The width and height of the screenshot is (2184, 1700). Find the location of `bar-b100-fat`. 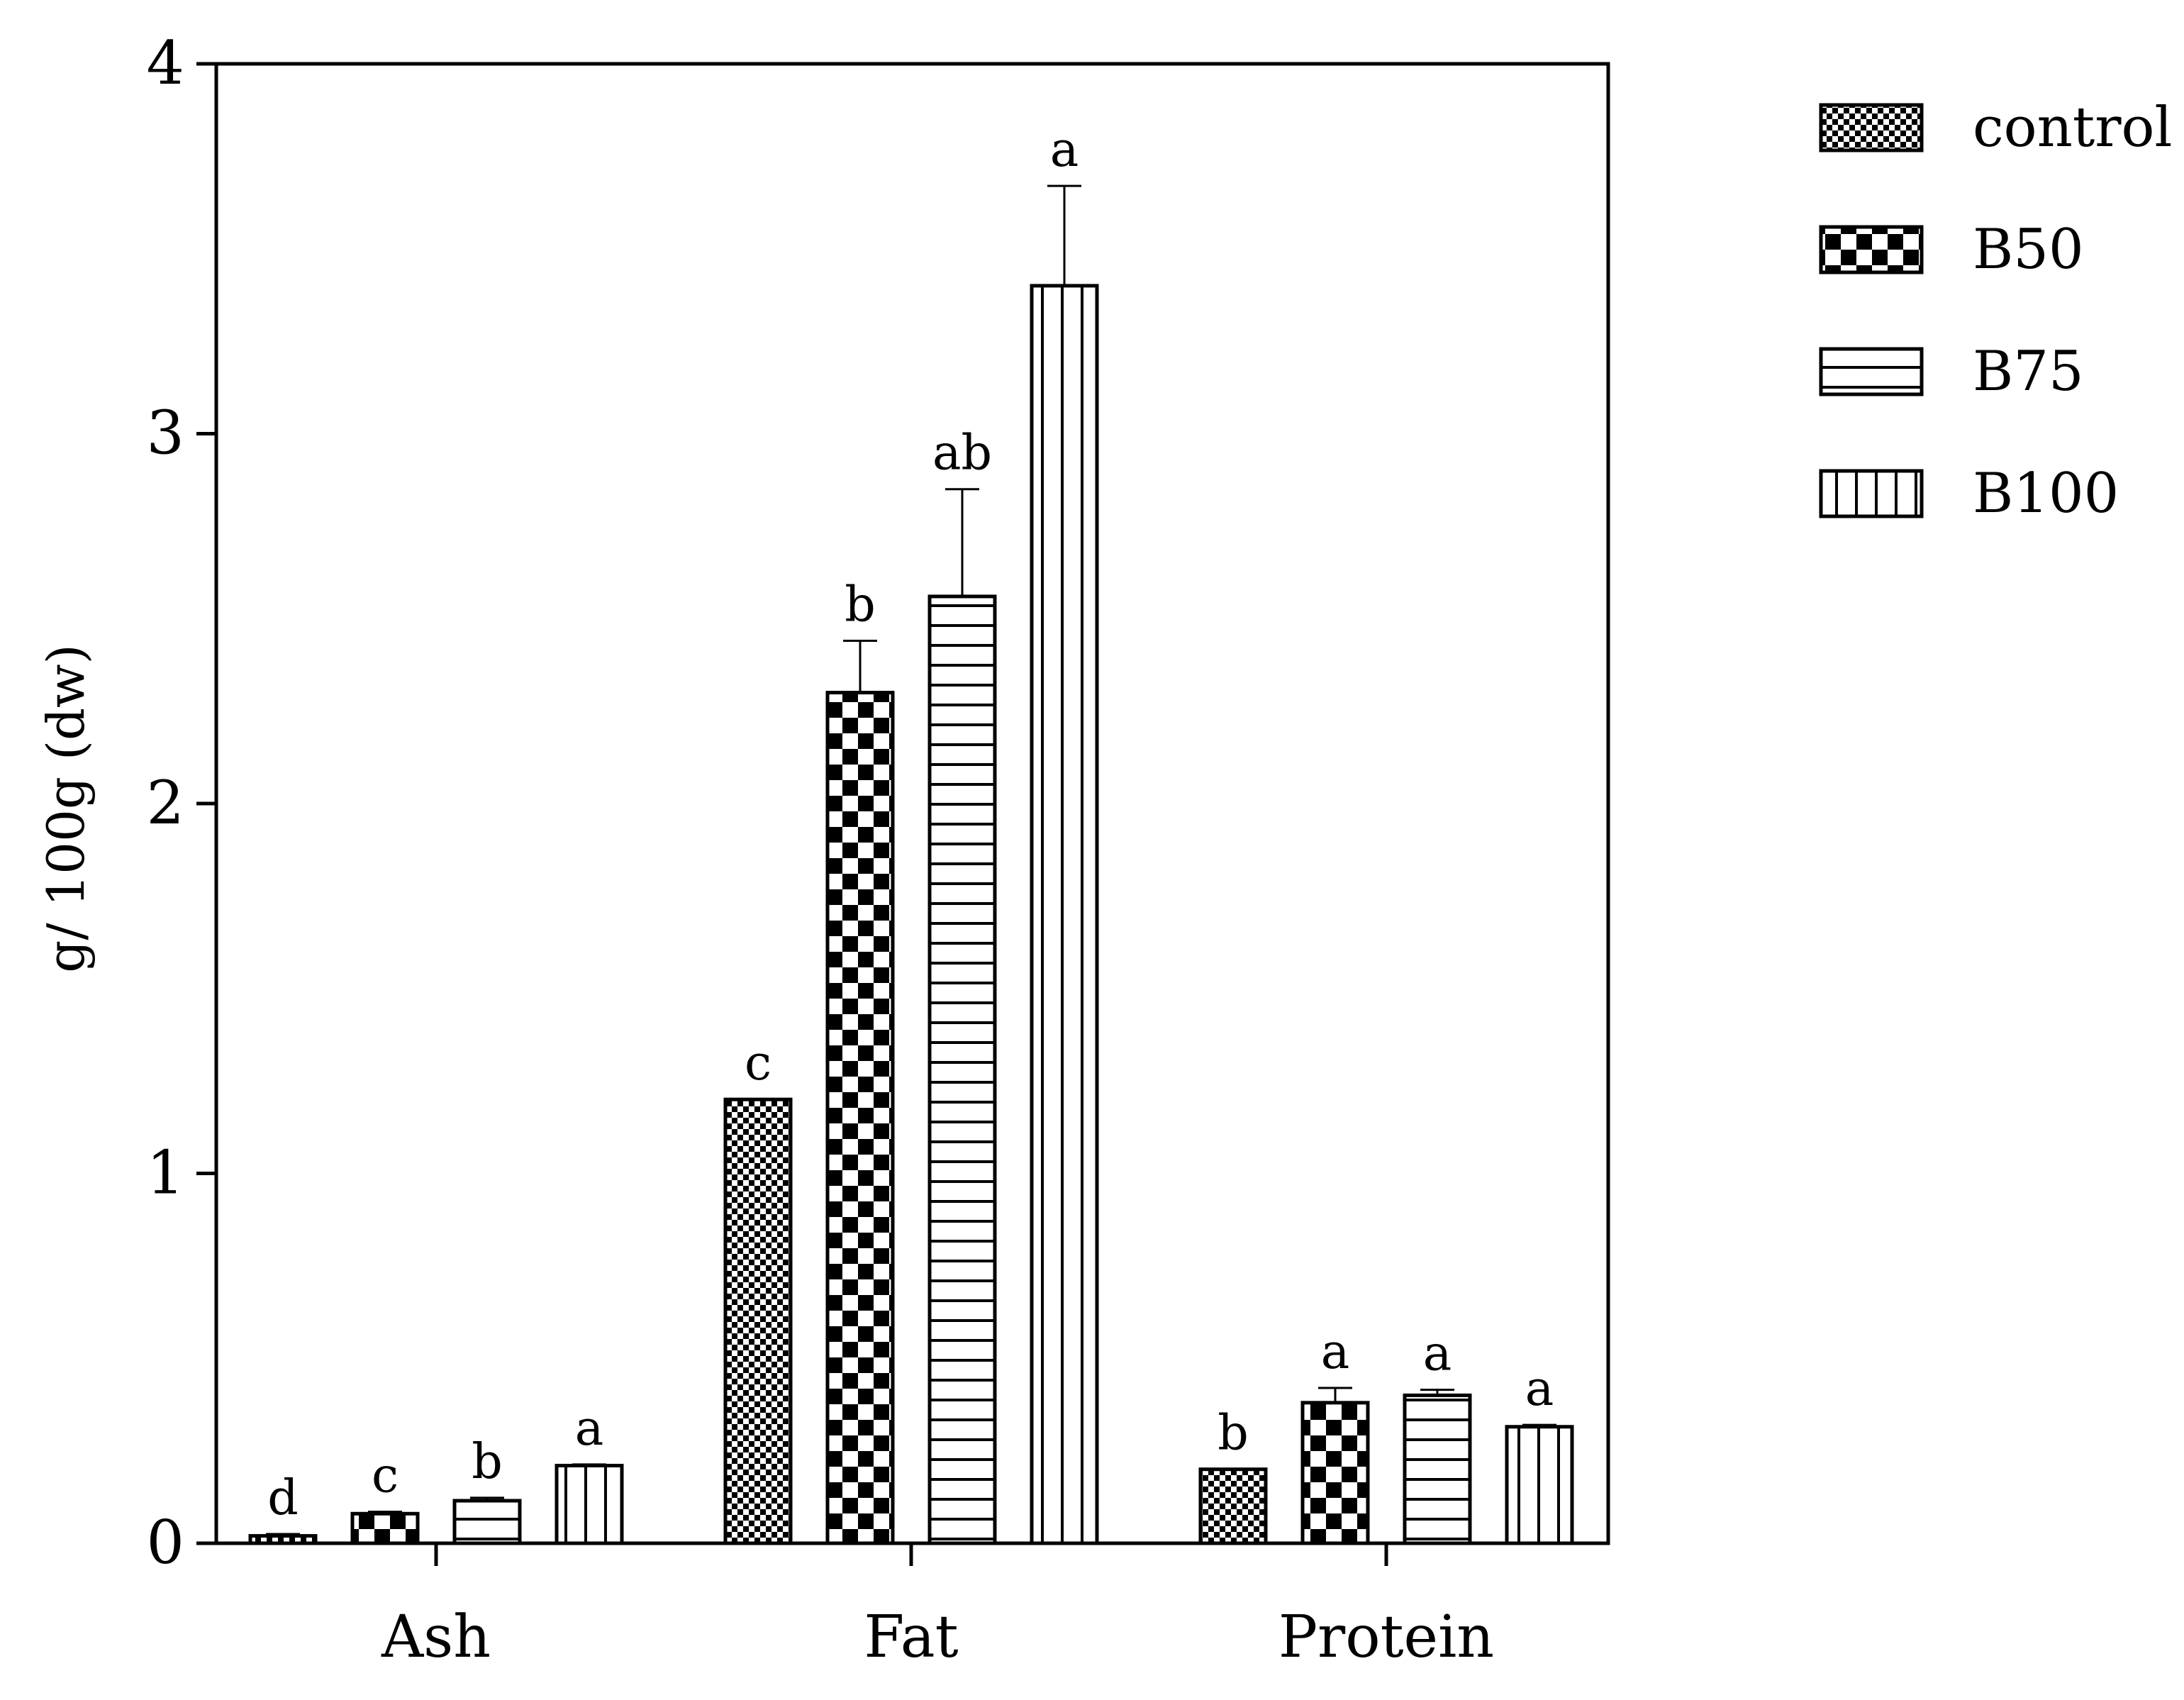

bar-b100-fat is located at coordinates (1064, 914).